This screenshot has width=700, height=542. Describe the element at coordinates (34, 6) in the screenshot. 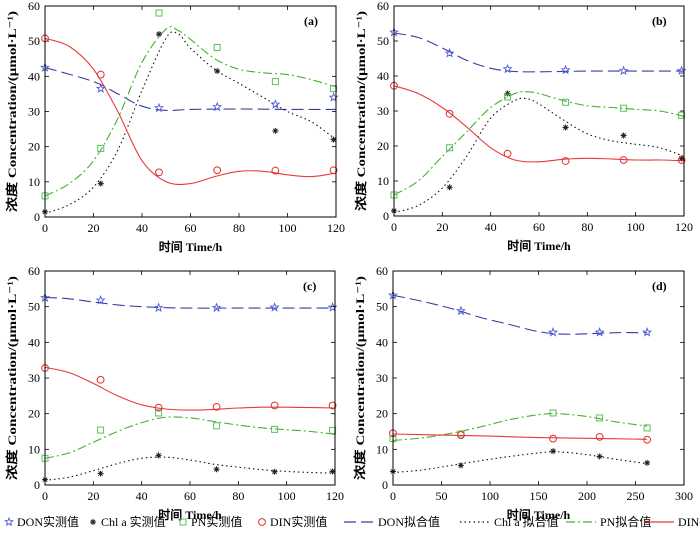

I see `y-tick-label: 60` at that location.